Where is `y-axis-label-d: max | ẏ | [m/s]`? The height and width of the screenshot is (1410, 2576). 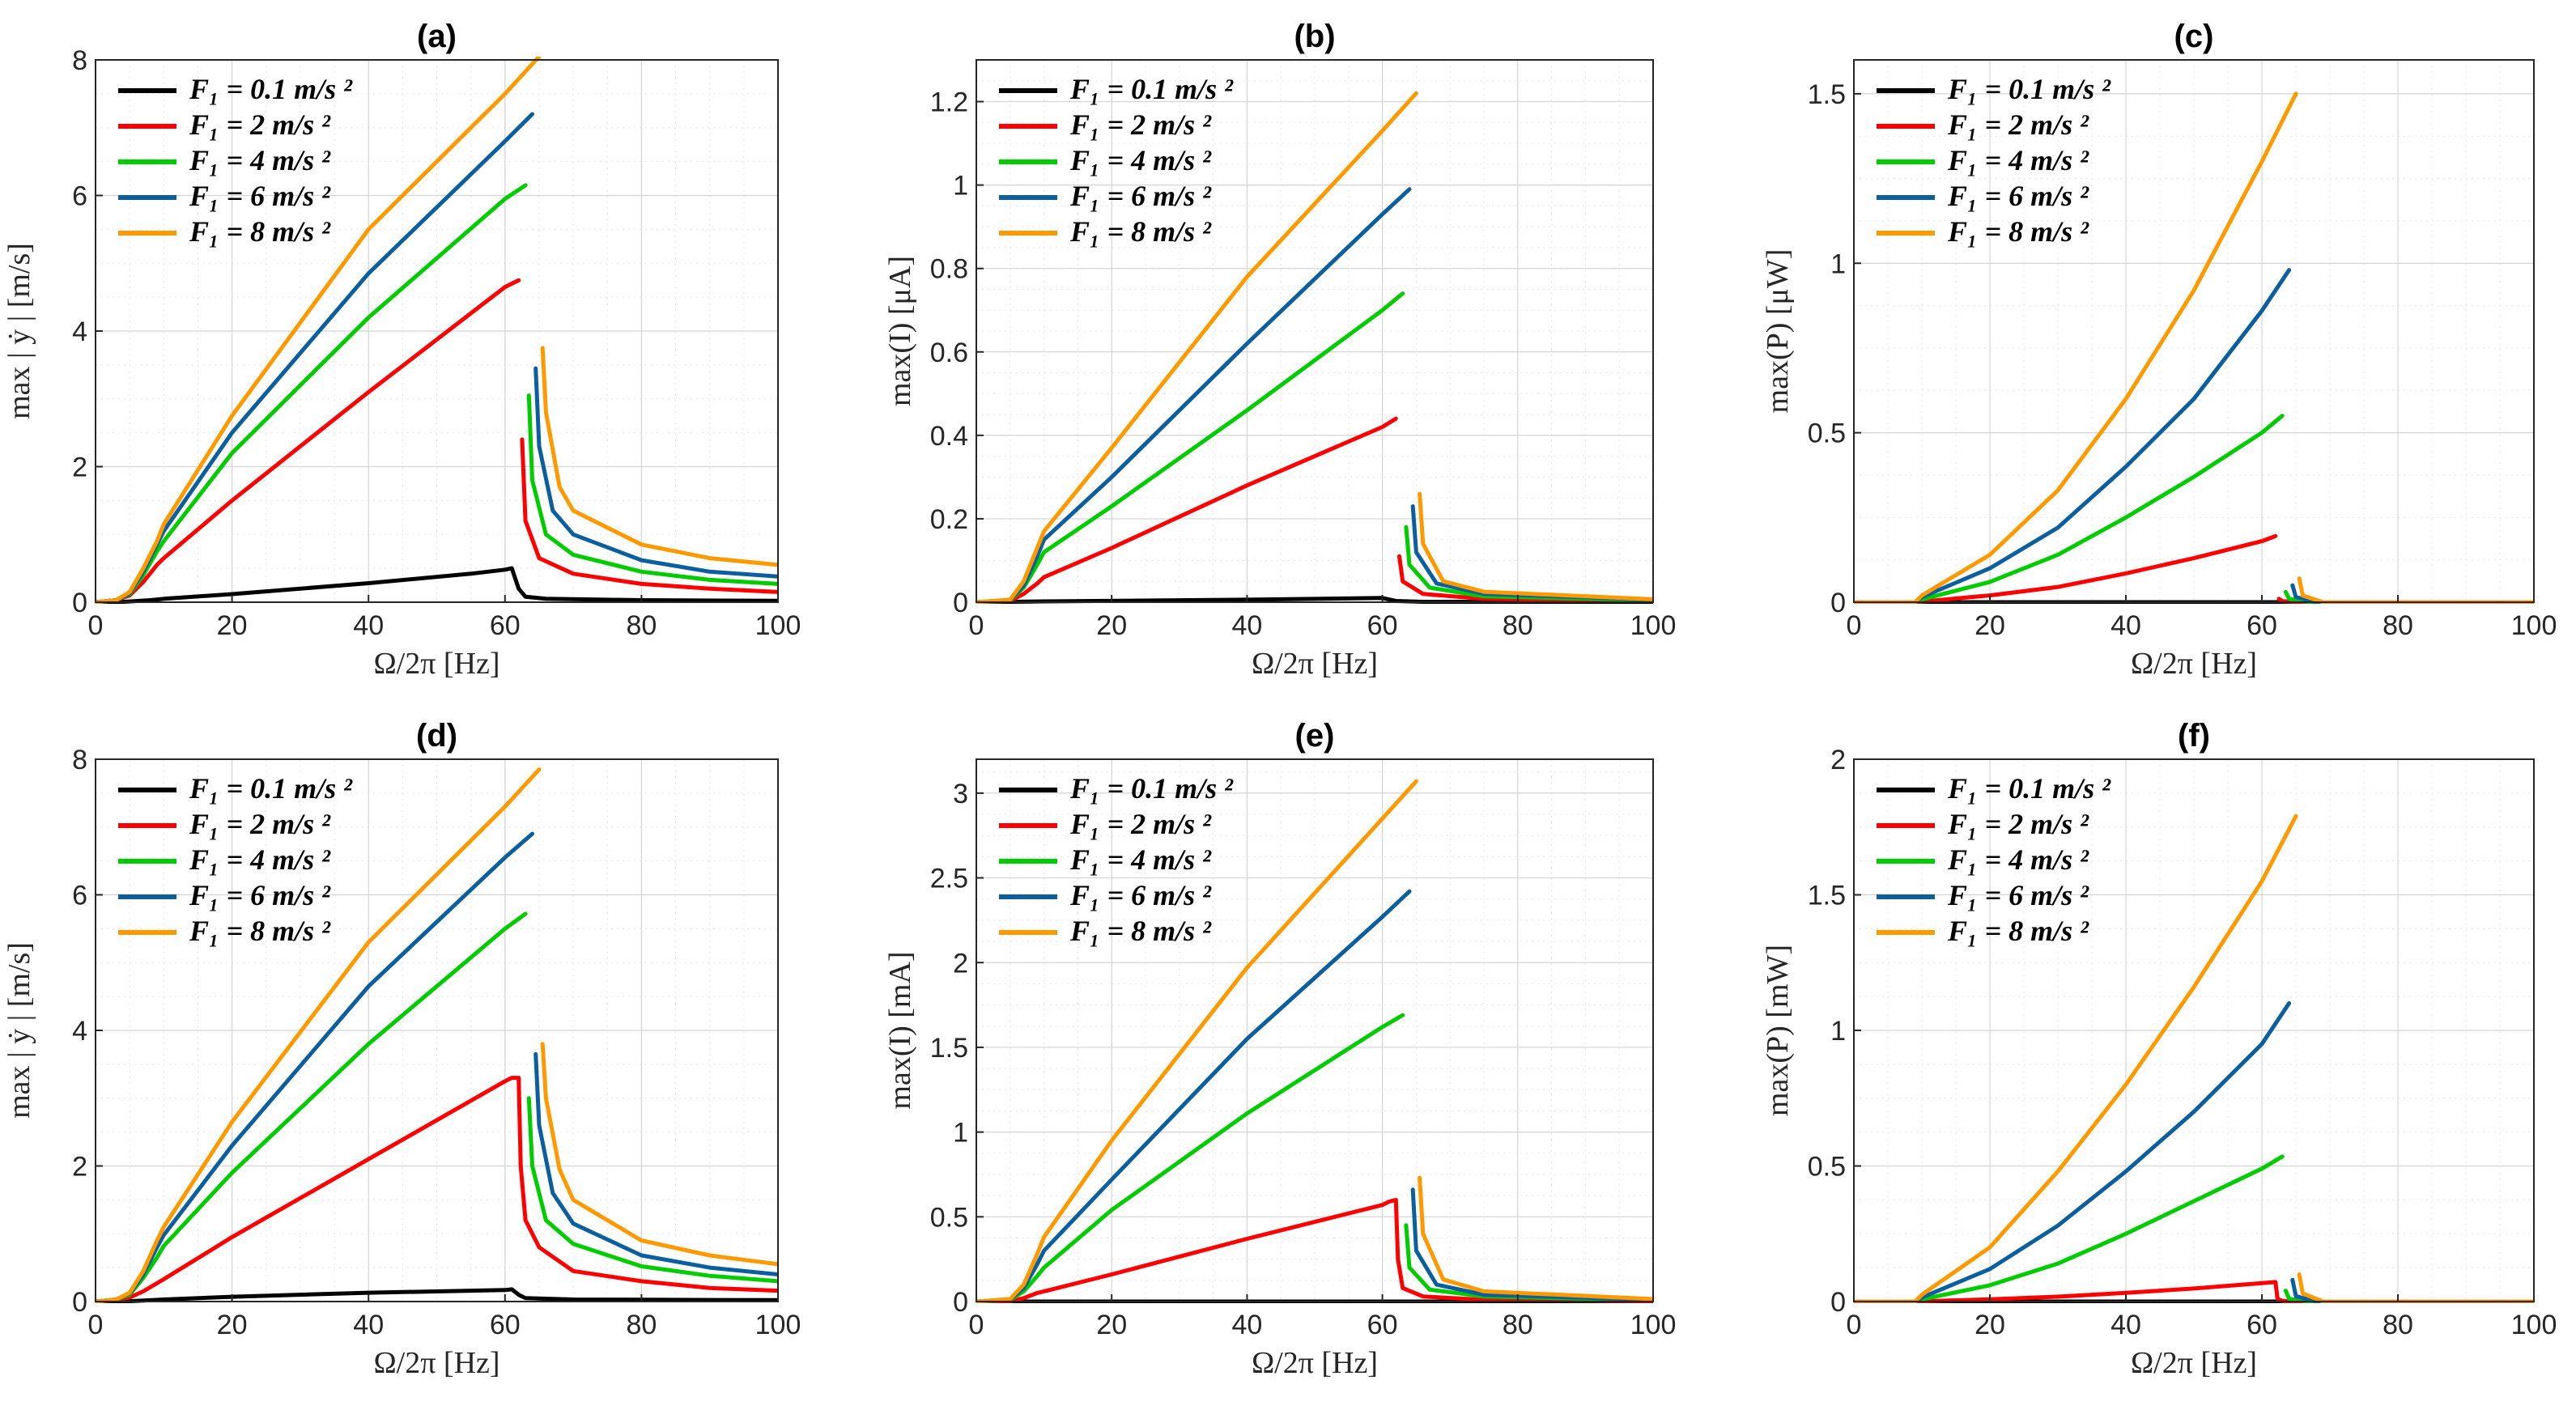
y-axis-label-d: max | ẏ | [m/s] is located at coordinates (19, 1030).